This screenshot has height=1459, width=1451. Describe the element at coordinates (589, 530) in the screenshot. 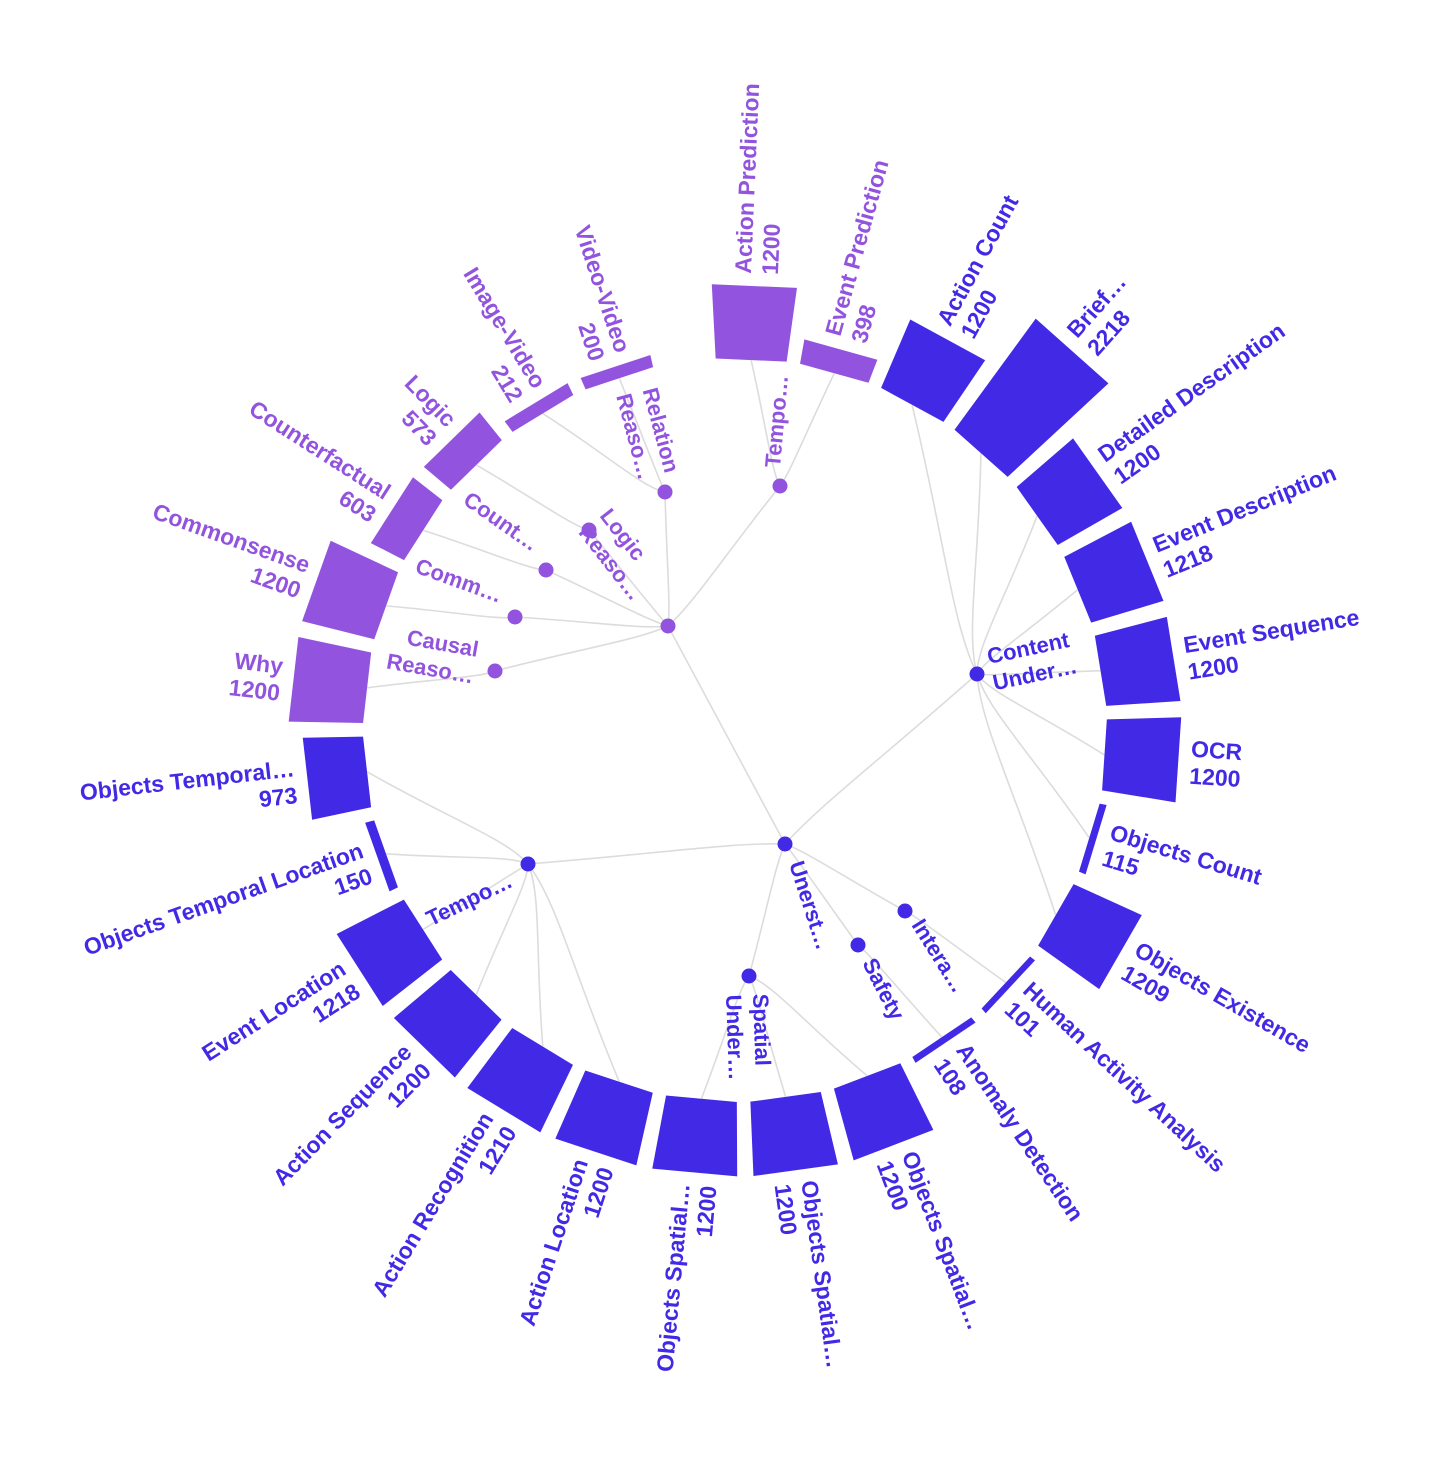

I see `node-logic` at that location.